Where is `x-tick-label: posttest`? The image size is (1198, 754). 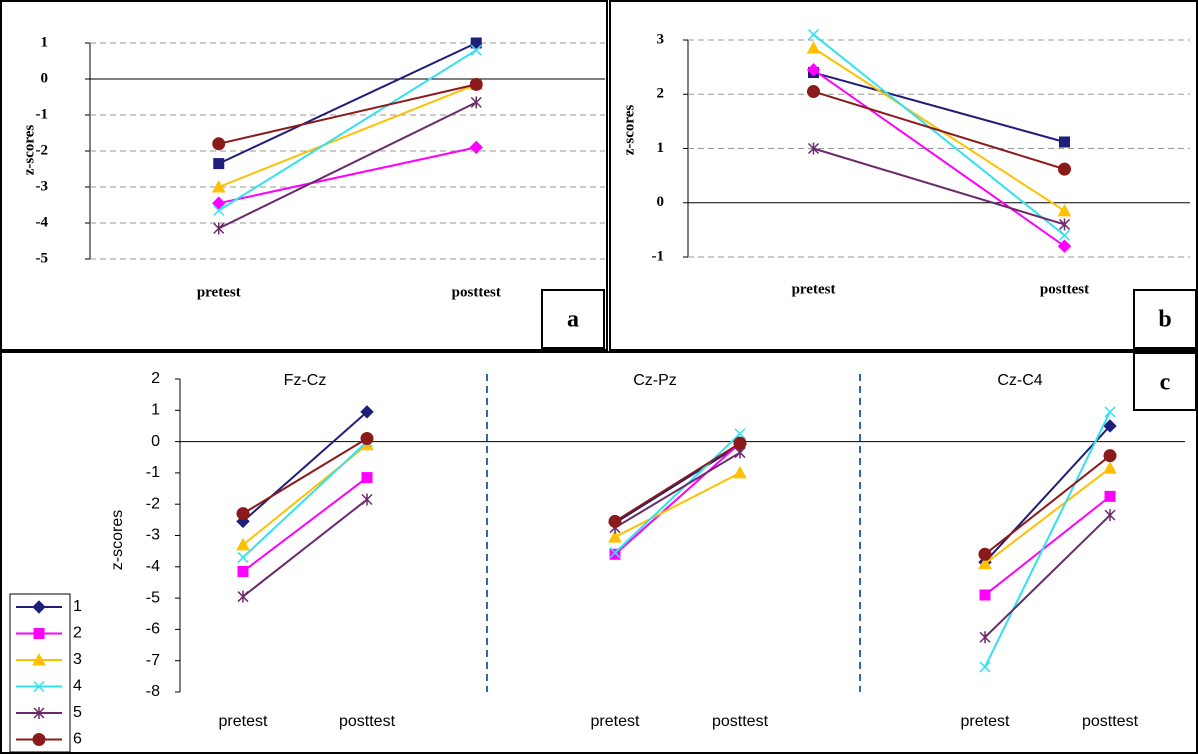
x-tick-label: posttest is located at coordinates (1064, 289).